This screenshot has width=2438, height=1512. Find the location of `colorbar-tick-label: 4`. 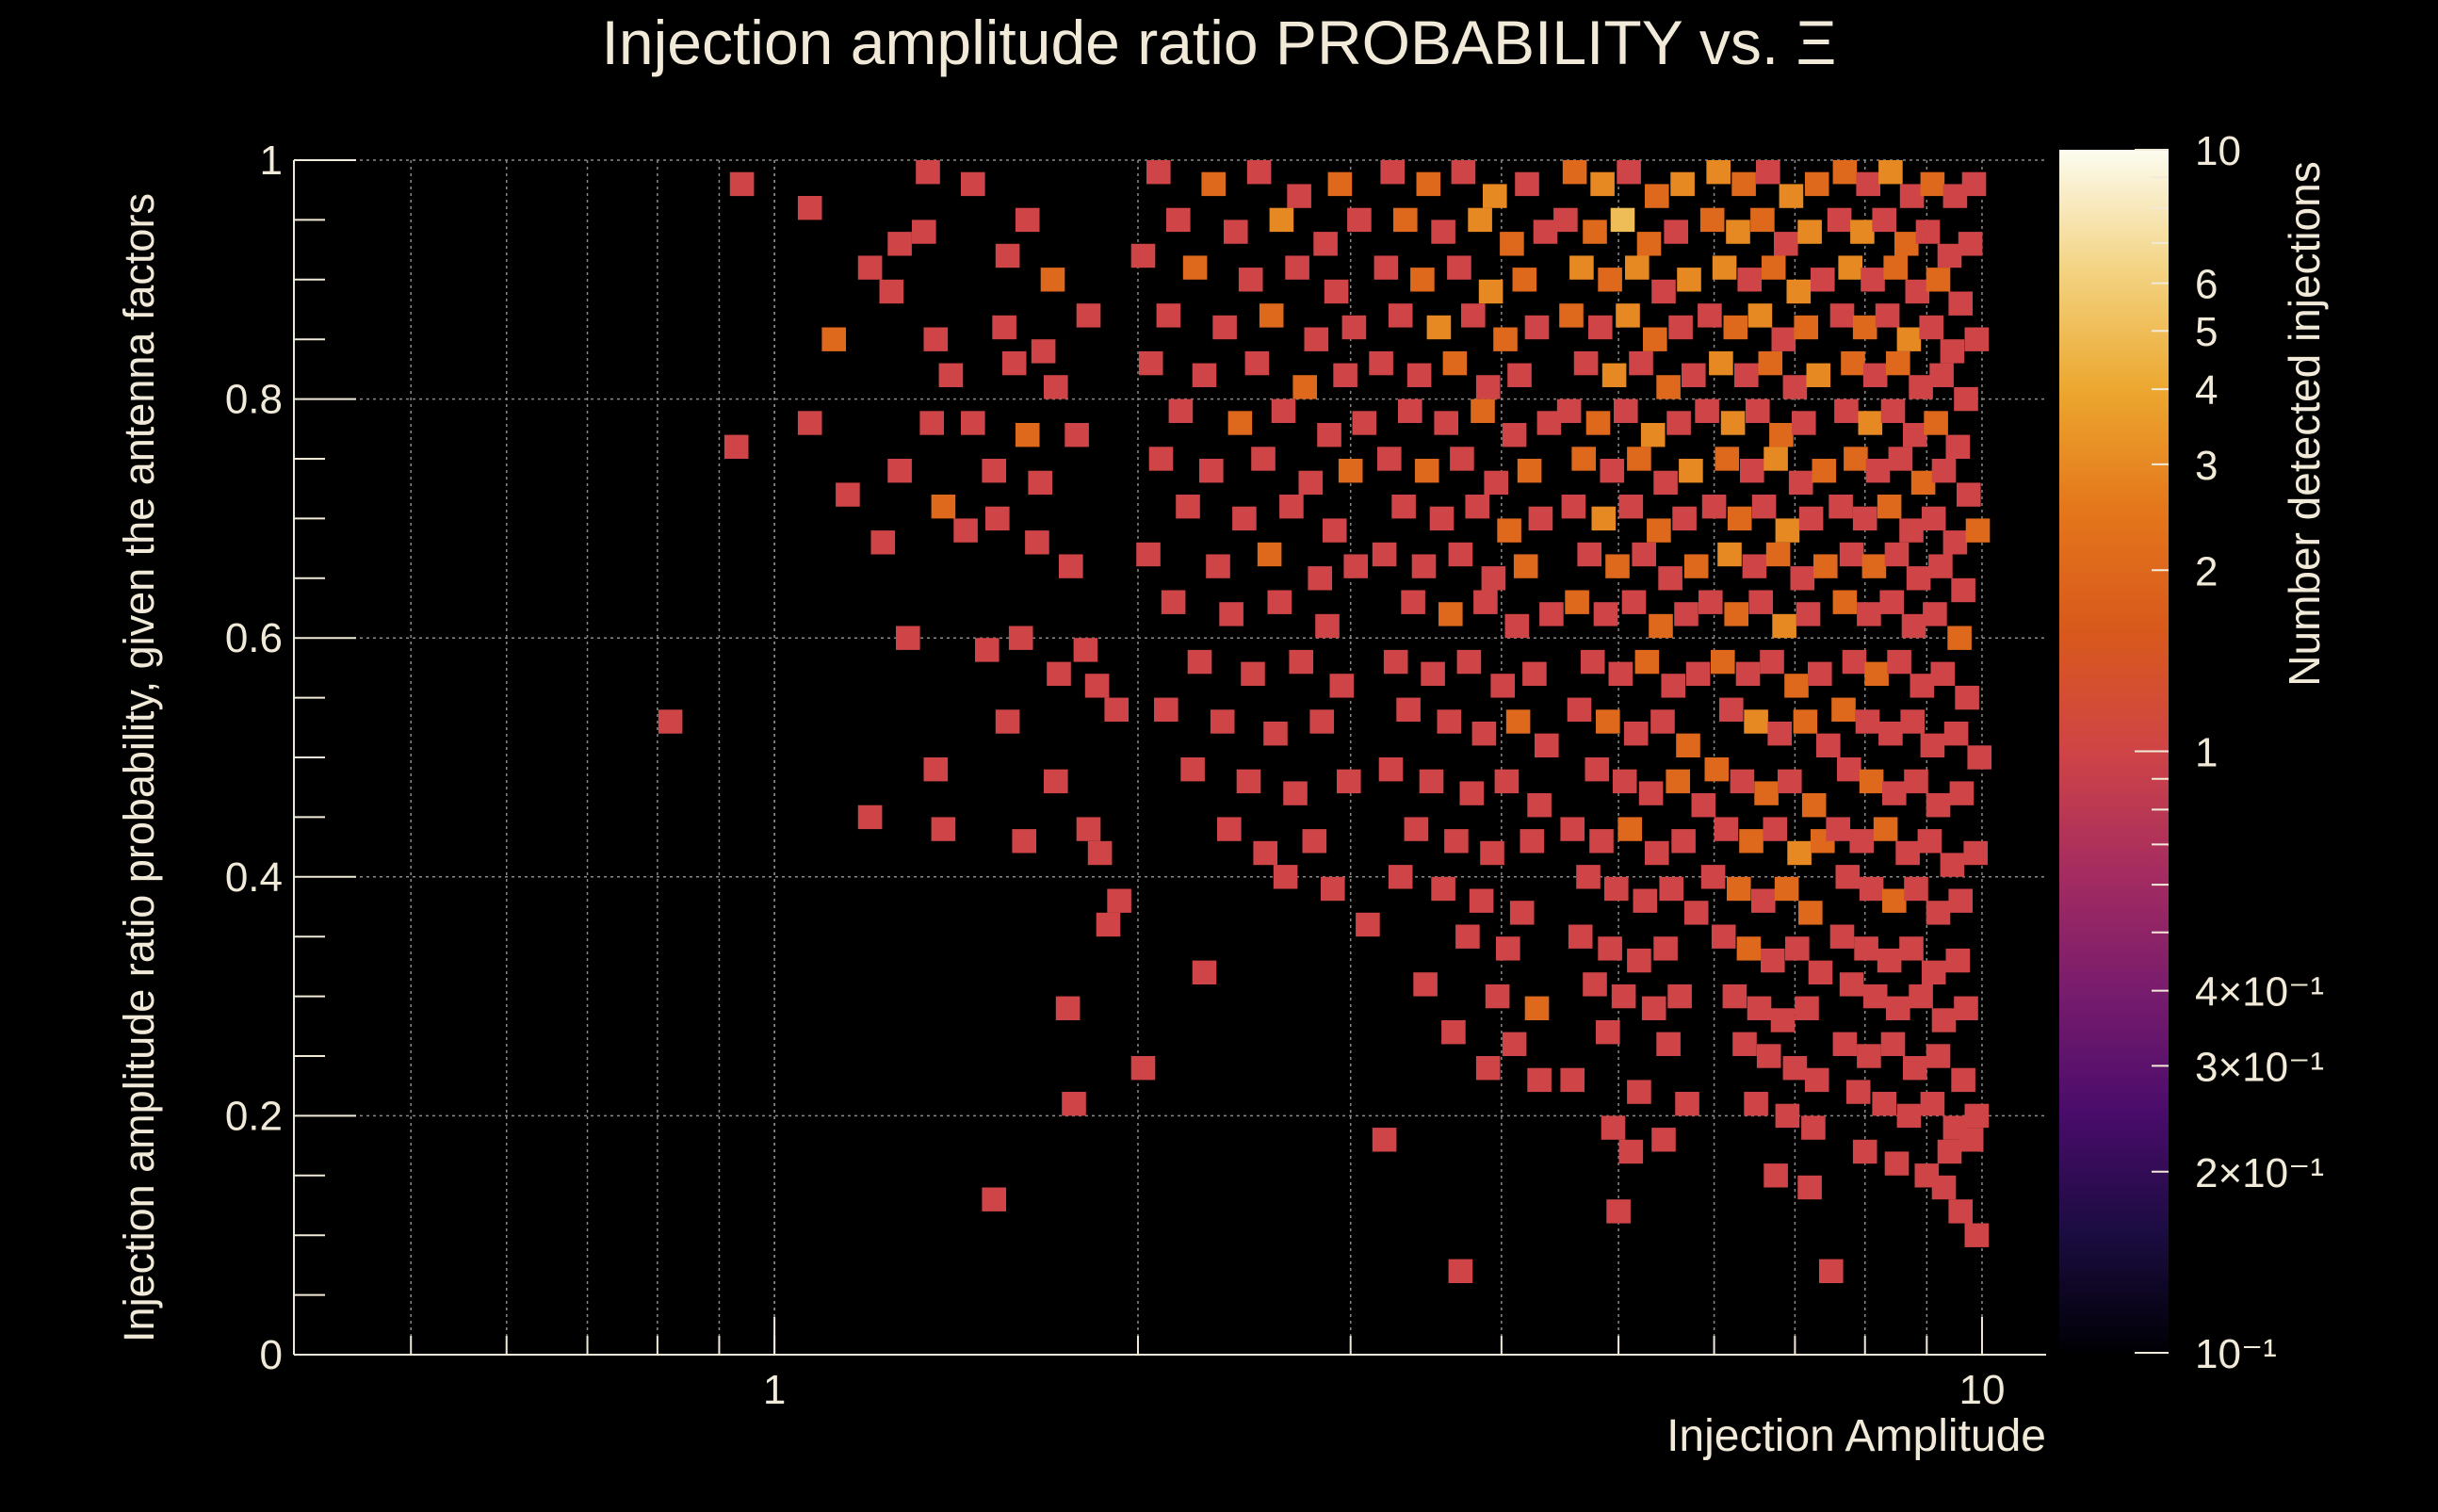

colorbar-tick-label: 4 is located at coordinates (2206, 390).